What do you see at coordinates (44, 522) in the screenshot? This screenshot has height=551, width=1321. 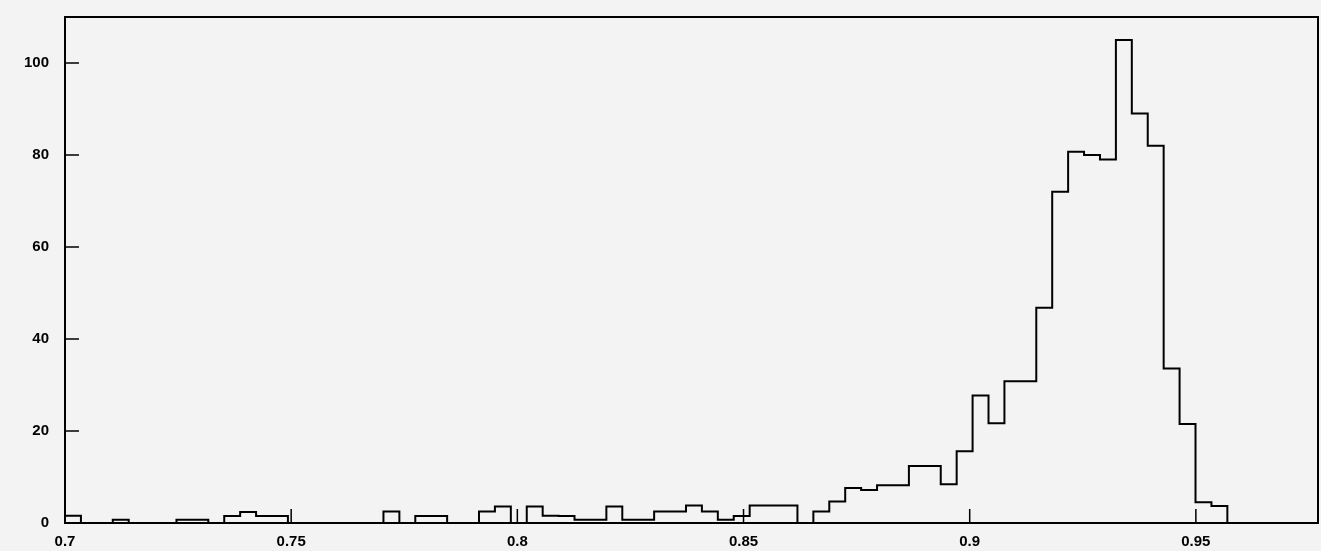 I see `y-tick-label: 0` at bounding box center [44, 522].